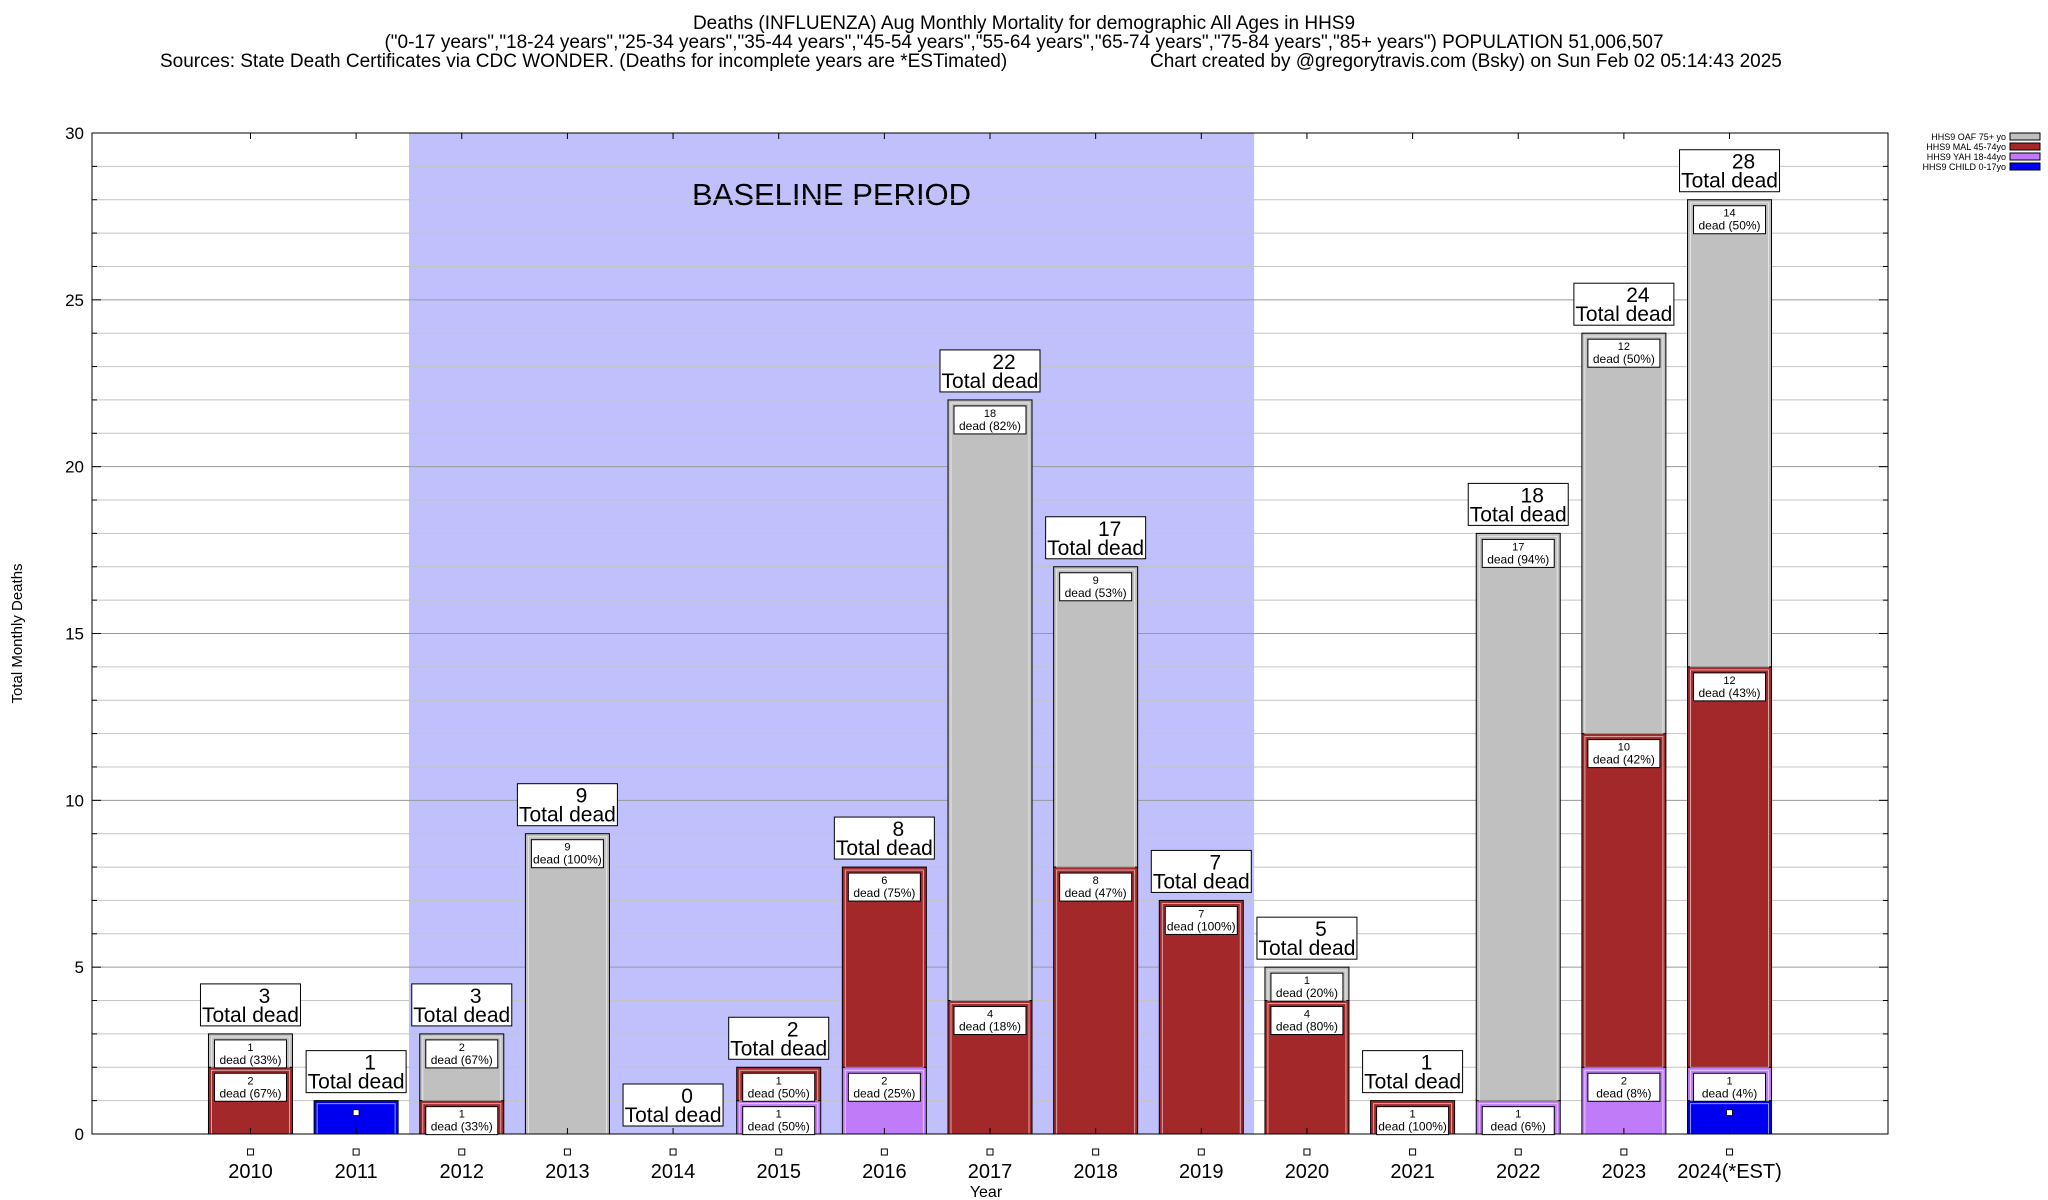  Describe the element at coordinates (567, 1172) in the screenshot. I see `x-tick-label: 2013` at that location.